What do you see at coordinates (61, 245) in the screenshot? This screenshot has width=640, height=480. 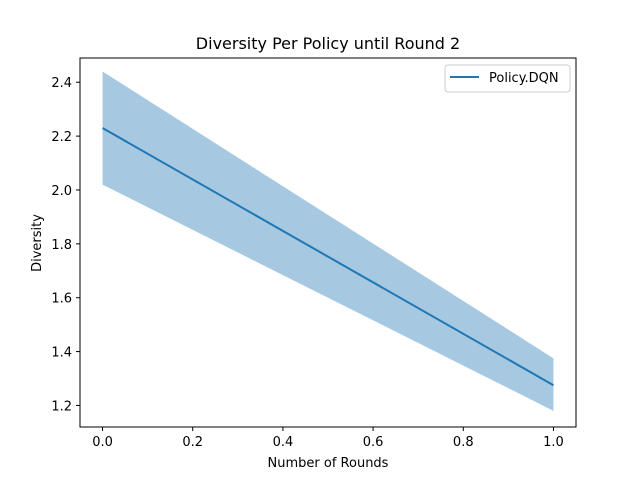 I see `y-tick-label: 1.8` at bounding box center [61, 245].